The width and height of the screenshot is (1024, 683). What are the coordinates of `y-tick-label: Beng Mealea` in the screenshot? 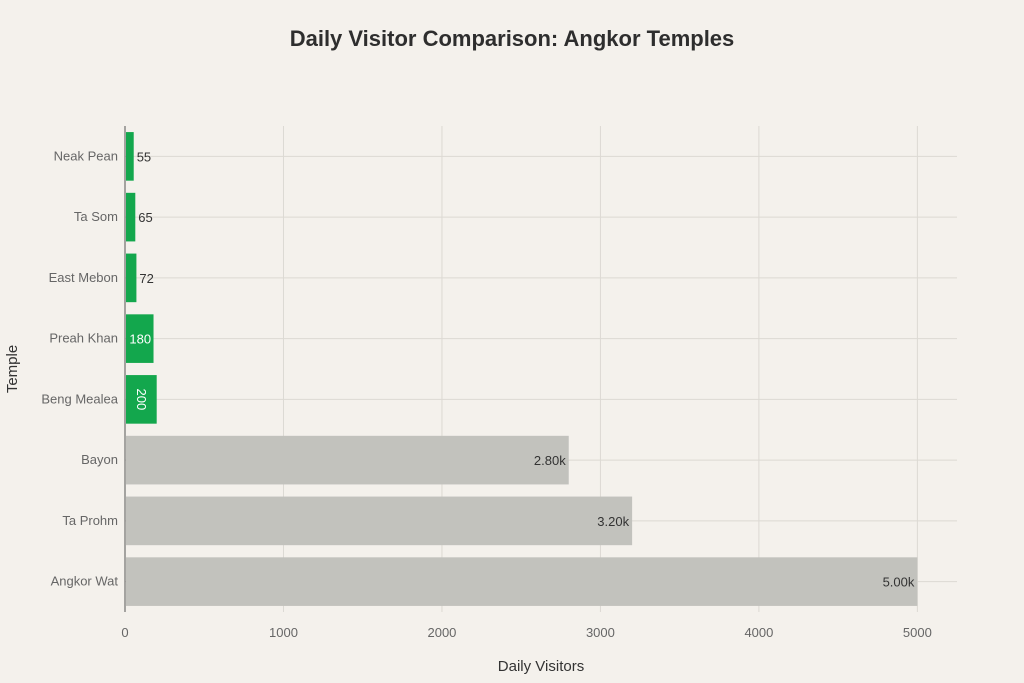 It's located at (79, 398).